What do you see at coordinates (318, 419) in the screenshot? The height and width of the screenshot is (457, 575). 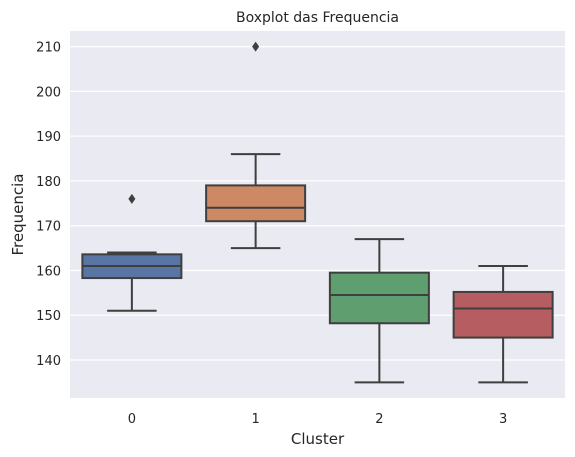 I see `x-tick-labels: 0 1 2 3` at bounding box center [318, 419].